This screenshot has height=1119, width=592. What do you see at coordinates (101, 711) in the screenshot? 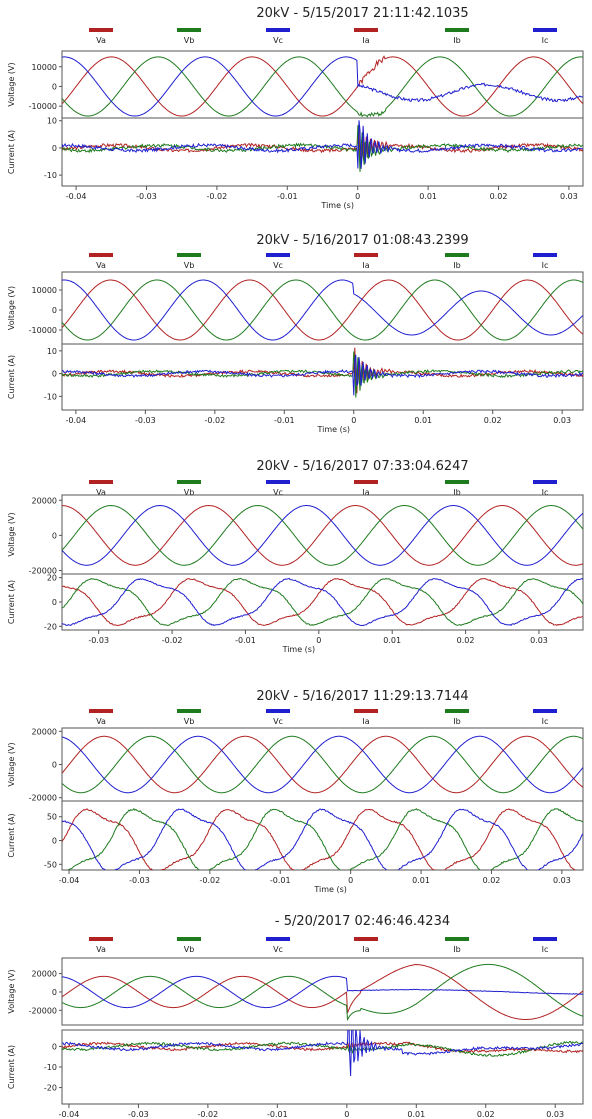
I see `legend-swatch-va` at bounding box center [101, 711].